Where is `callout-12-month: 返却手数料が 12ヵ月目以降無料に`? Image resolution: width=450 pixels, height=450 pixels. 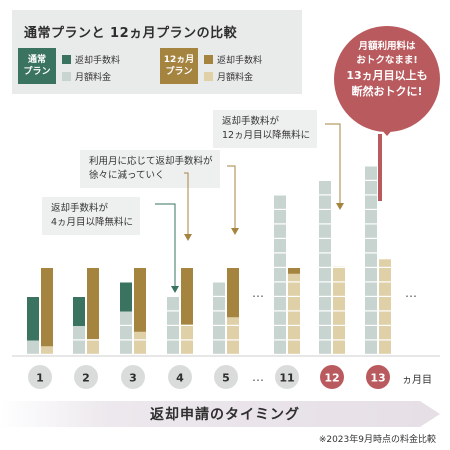 callout-12-month: 返却手数料が 12ヵ月目以降無料に is located at coordinates (265, 129).